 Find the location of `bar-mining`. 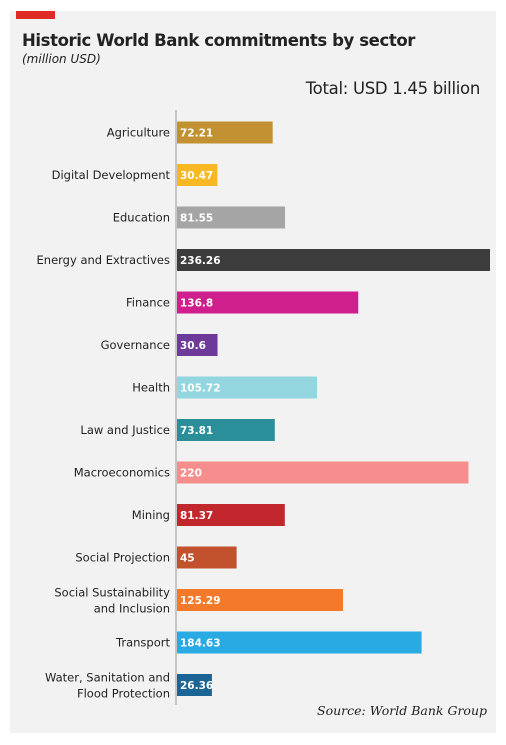

bar-mining is located at coordinates (231, 515).